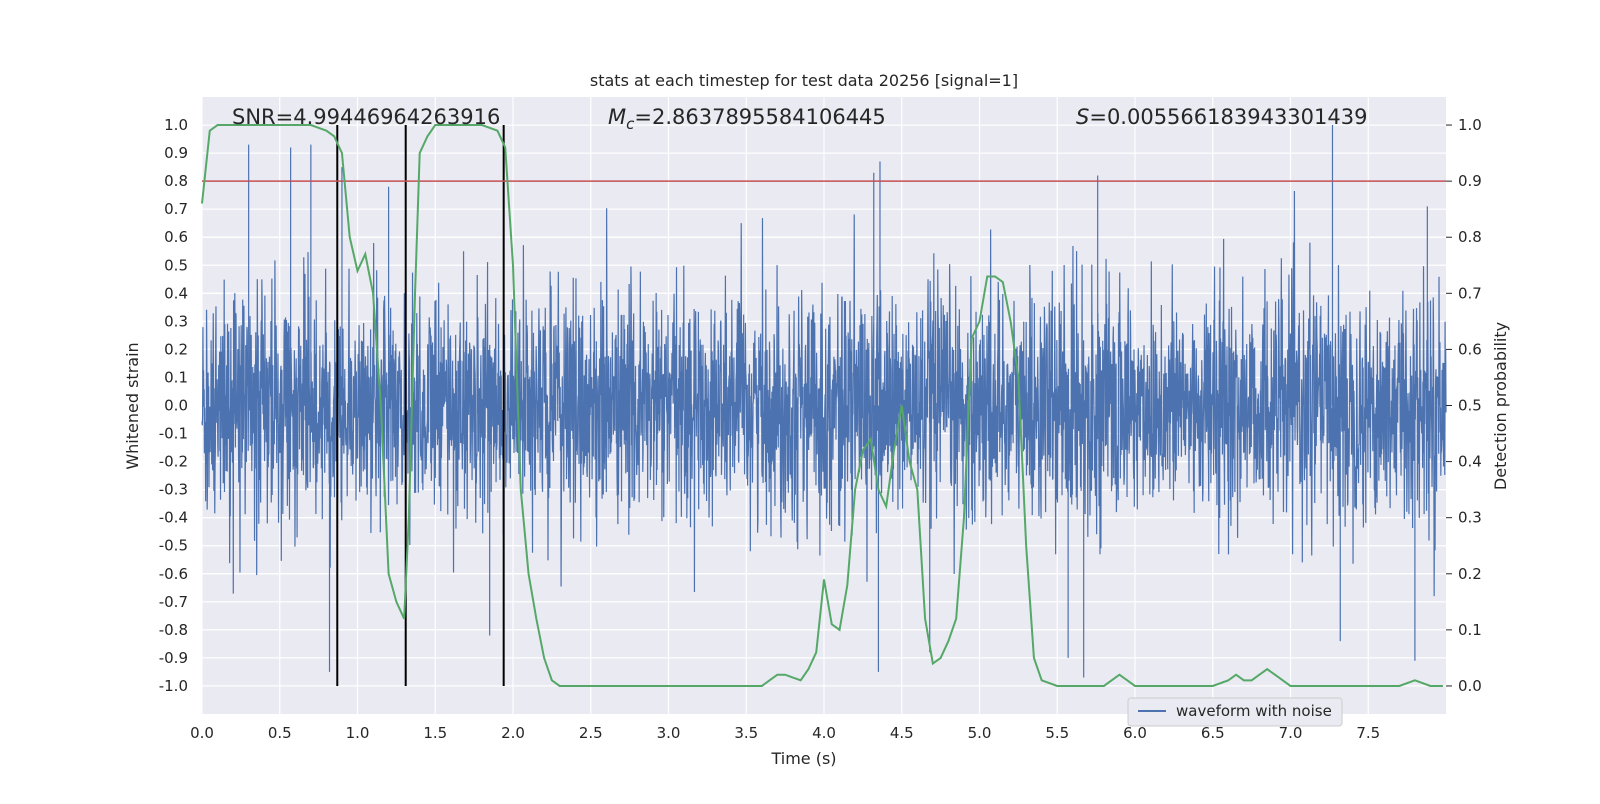 This screenshot has width=1600, height=804. Describe the element at coordinates (1500, 406) in the screenshot. I see `y-axis-label-right: Detection probability` at that location.